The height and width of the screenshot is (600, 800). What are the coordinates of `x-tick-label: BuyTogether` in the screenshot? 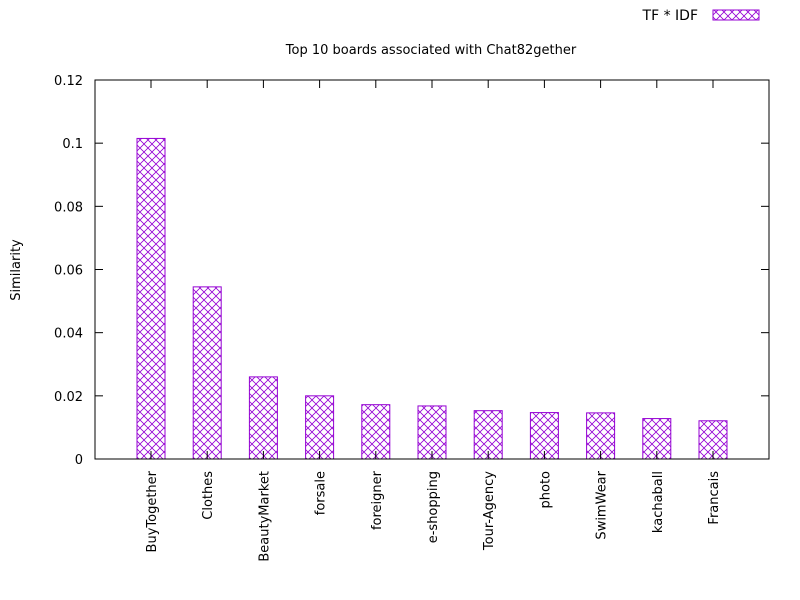 It's located at (152, 511).